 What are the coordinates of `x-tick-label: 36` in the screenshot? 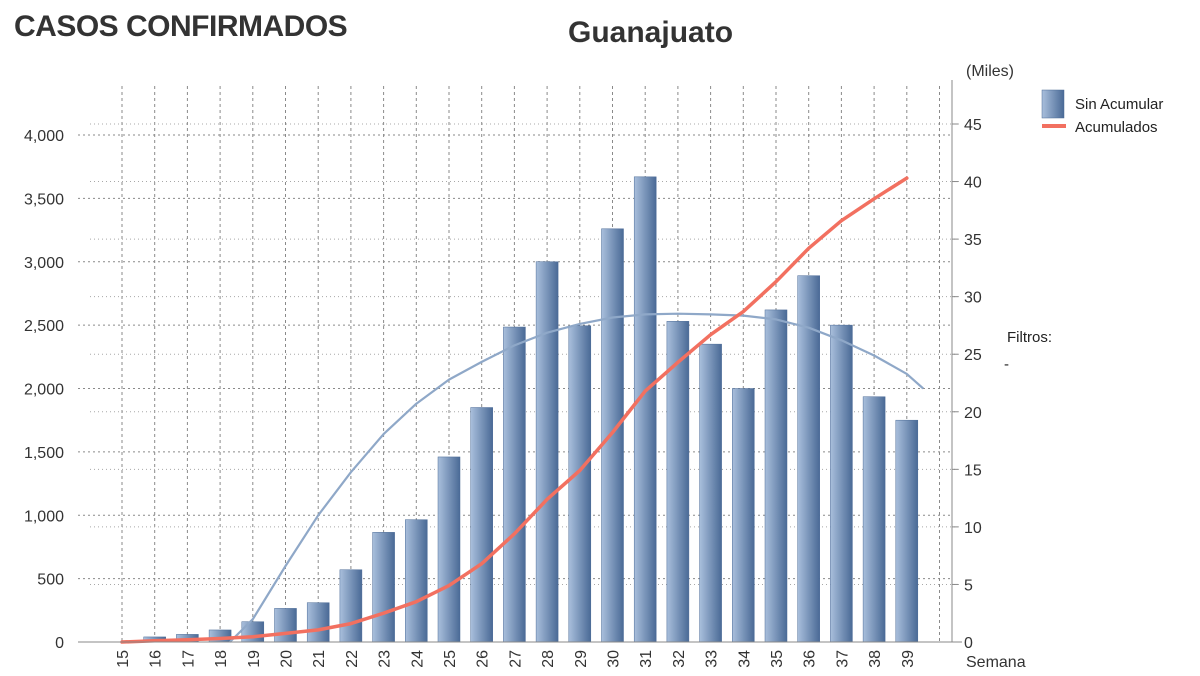 It's located at (810, 659).